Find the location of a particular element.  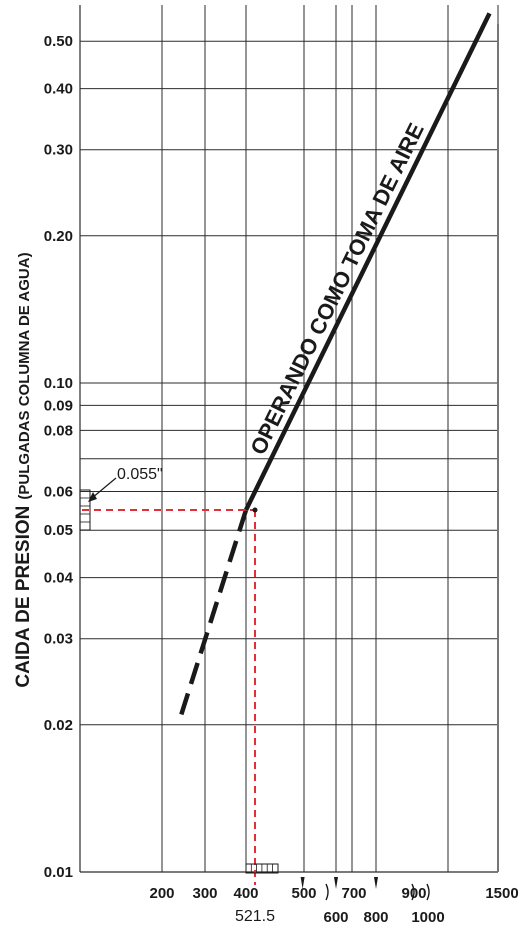

y-tick-label: 0.40 is located at coordinates (58, 89).